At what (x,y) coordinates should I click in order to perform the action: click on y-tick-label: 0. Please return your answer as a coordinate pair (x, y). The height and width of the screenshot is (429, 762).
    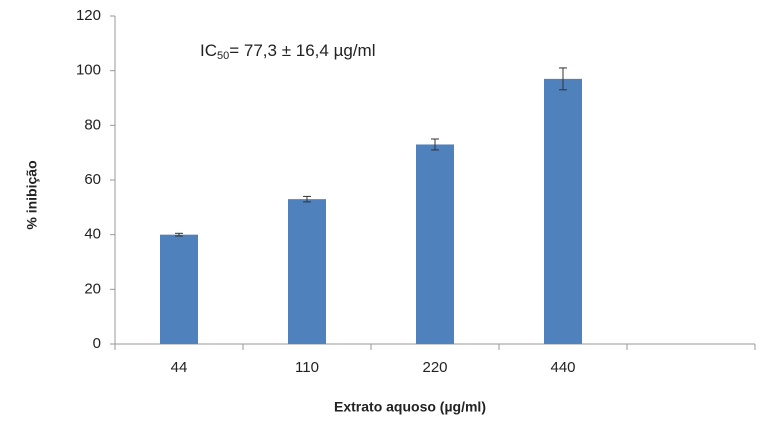
    Looking at the image, I should click on (97, 343).